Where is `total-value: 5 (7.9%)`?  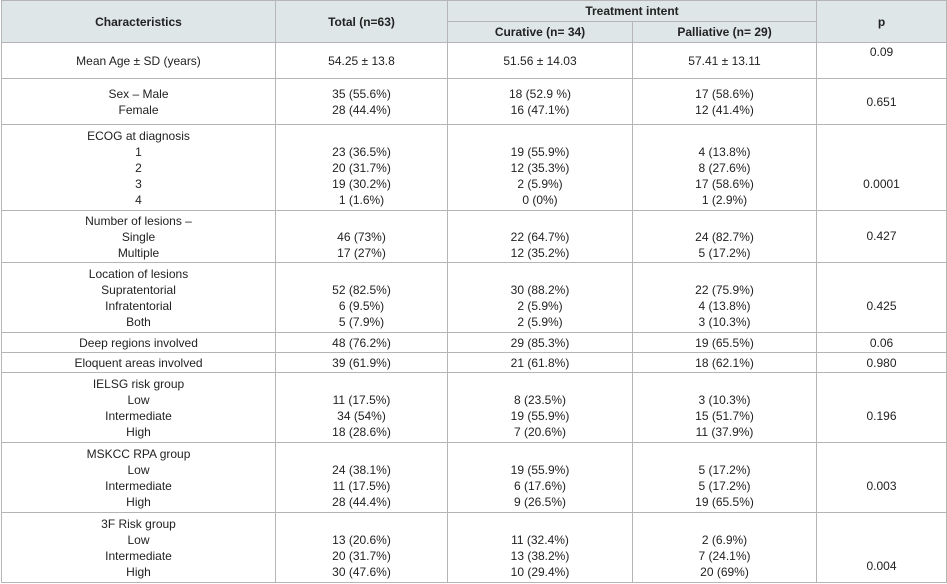
total-value: 5 (7.9%) is located at coordinates (361, 321).